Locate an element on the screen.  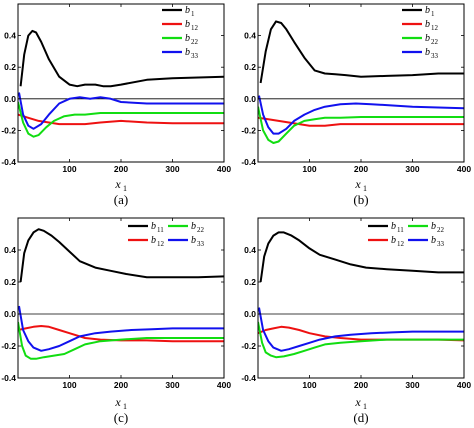
panel-caption: (b) is located at coordinates (360, 199).